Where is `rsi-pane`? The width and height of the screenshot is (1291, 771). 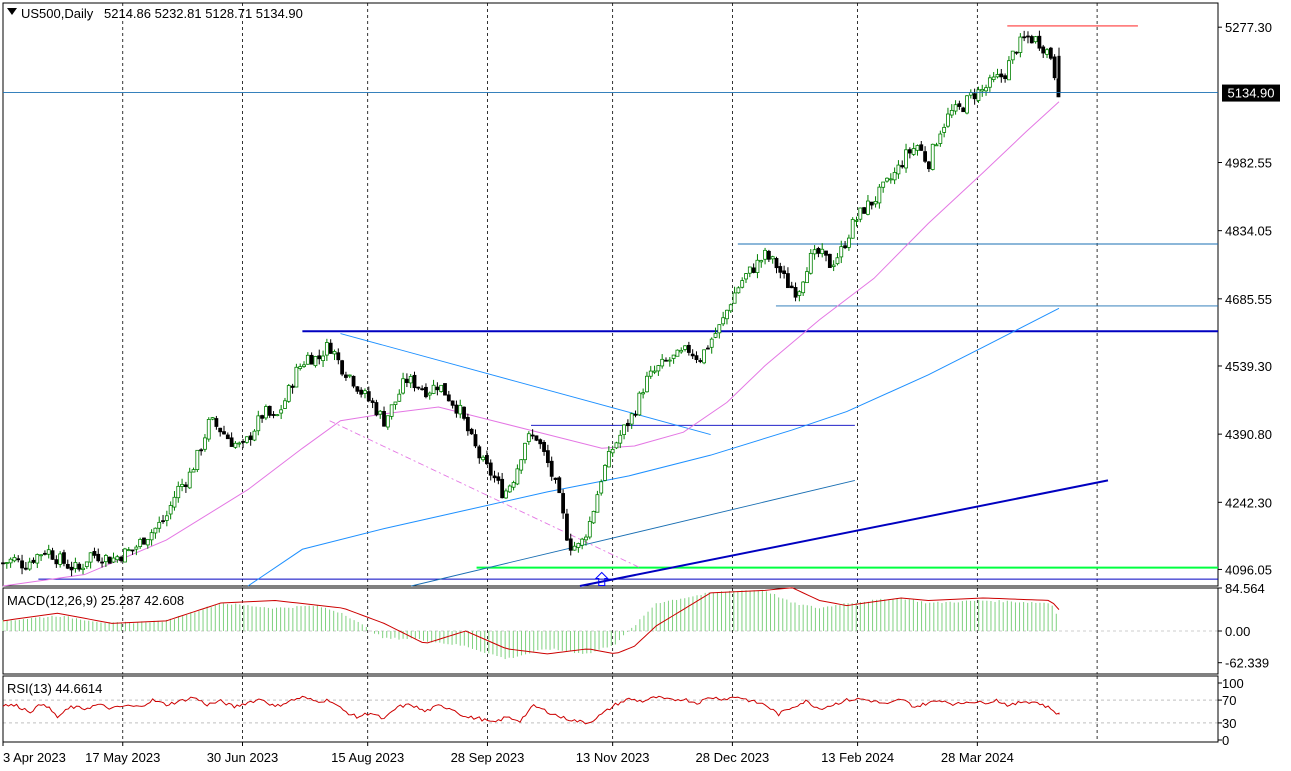
rsi-pane is located at coordinates (531, 710).